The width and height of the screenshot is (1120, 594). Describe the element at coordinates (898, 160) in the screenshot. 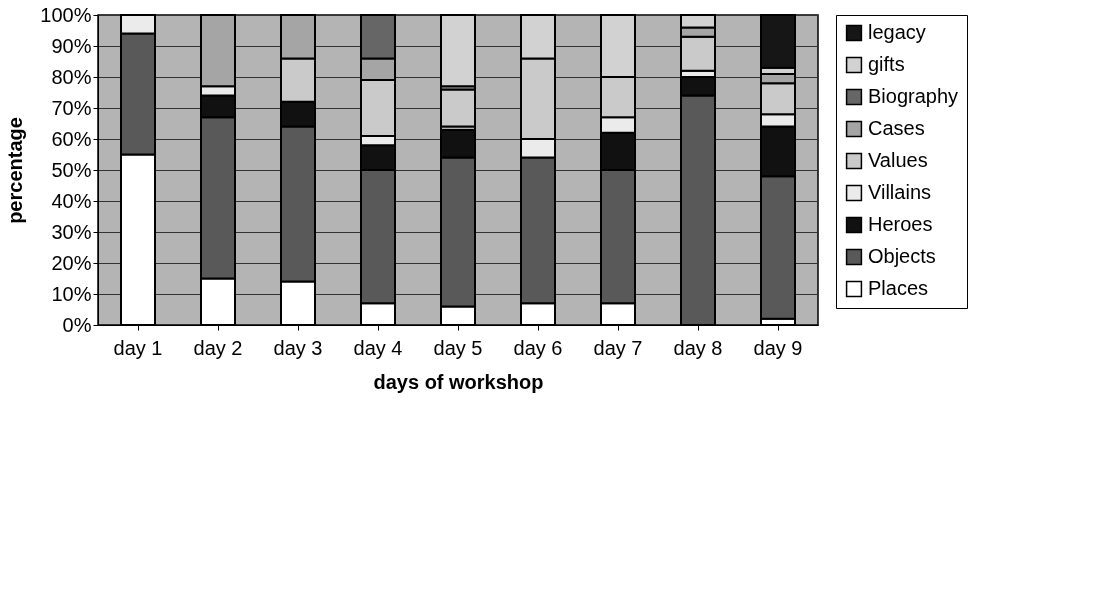

I see `legend-label: Values` at that location.